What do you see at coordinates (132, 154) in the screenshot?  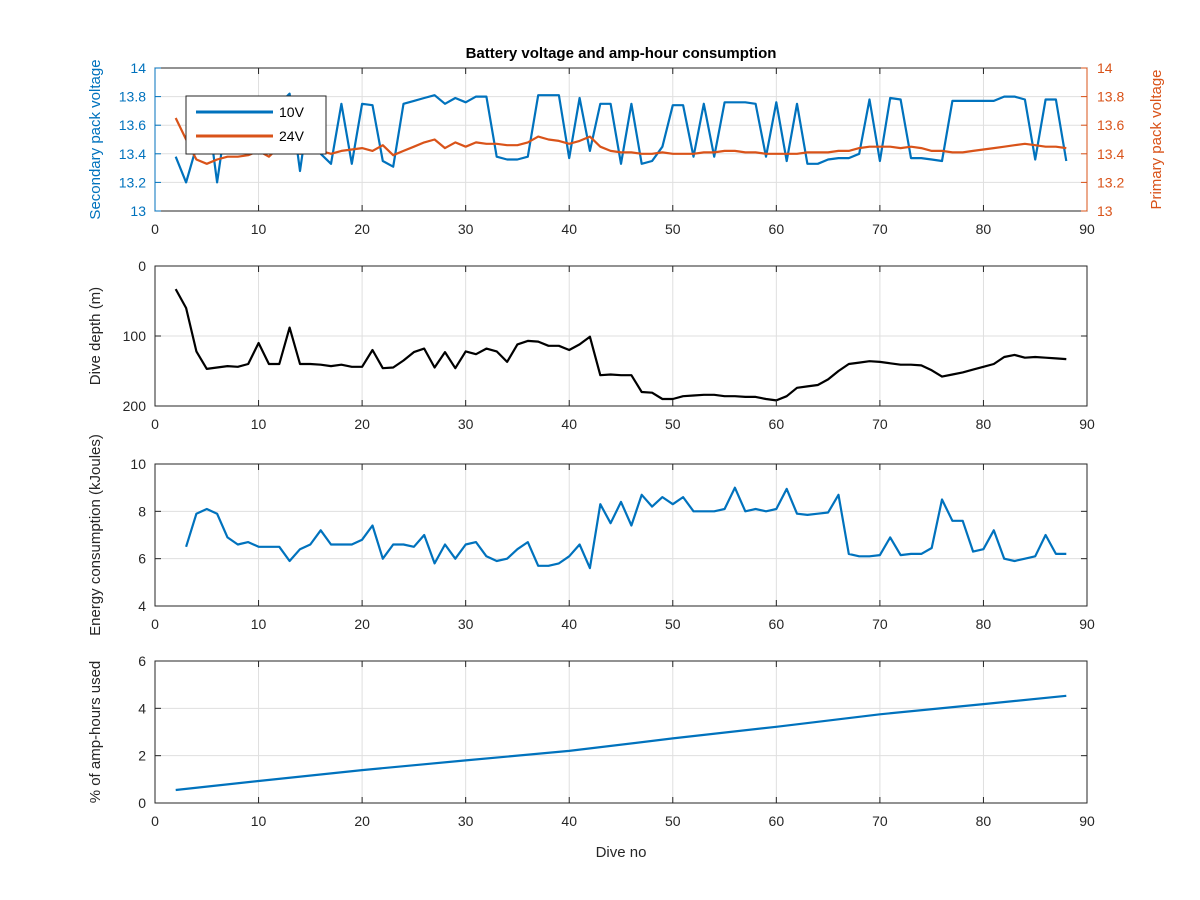 I see `y-tick-label: 13.4` at bounding box center [132, 154].